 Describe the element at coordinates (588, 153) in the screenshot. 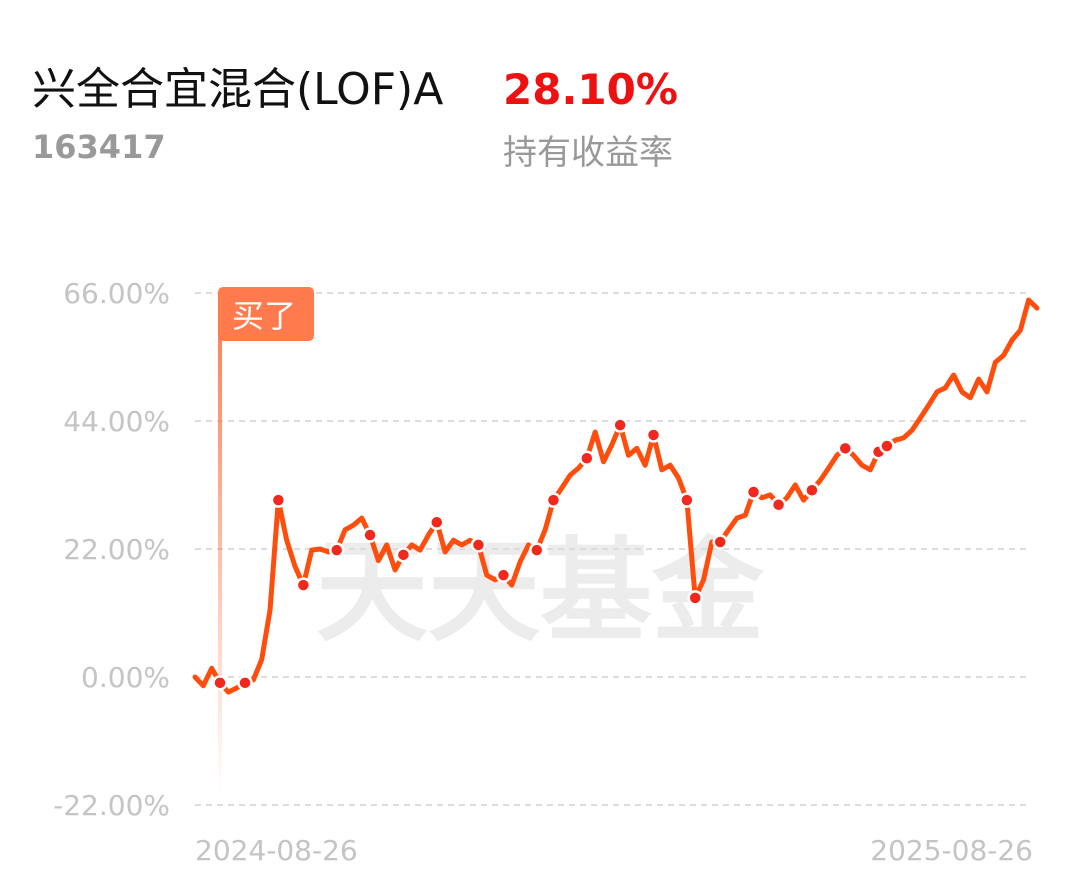

I see `return-label: 持有收益率` at that location.